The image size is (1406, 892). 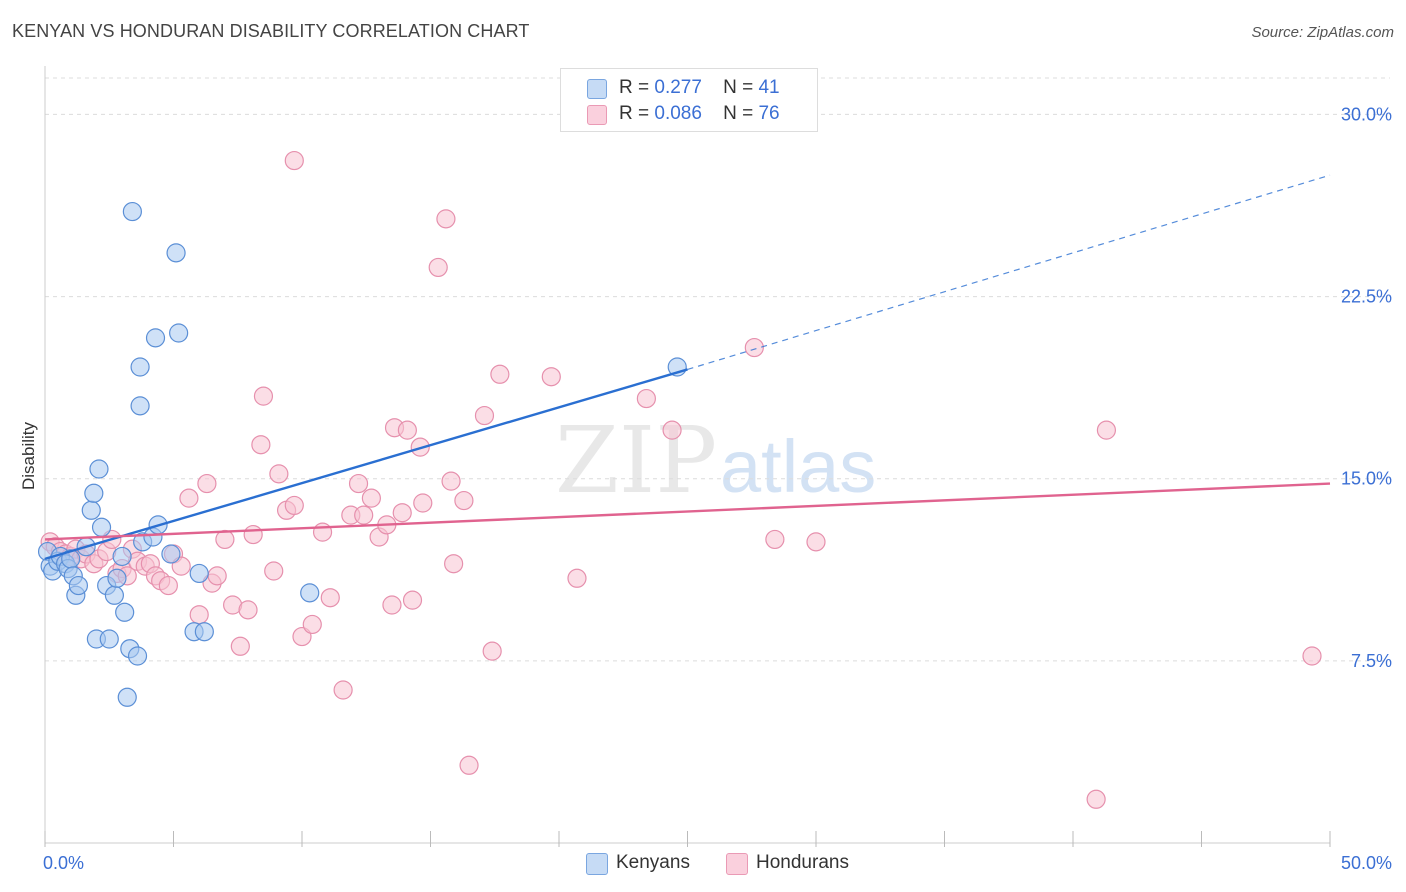 I want to click on y-tick-label: 15.0%, so click(x=1366, y=479).